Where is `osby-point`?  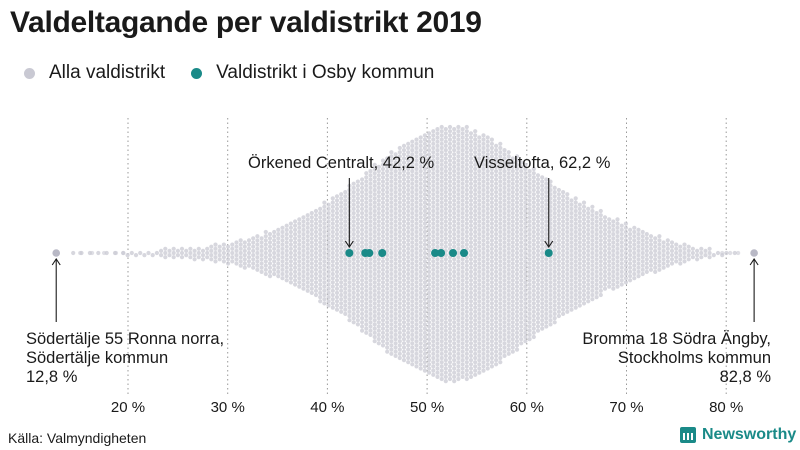
osby-point is located at coordinates (441, 253).